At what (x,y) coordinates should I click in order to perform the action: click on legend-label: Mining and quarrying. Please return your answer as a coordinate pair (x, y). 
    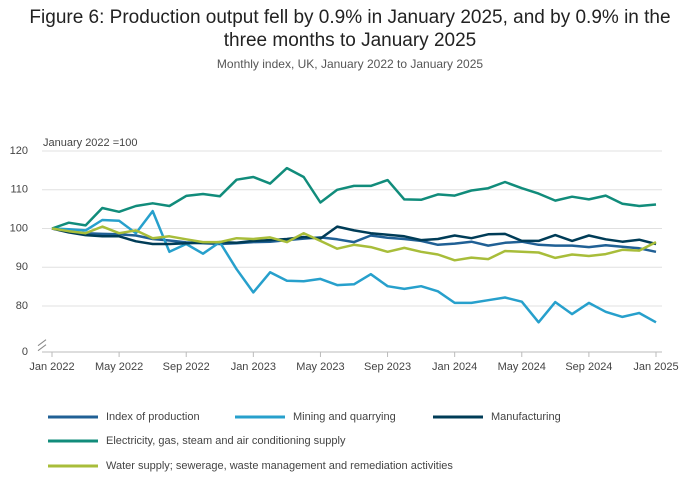
    Looking at the image, I should click on (344, 417).